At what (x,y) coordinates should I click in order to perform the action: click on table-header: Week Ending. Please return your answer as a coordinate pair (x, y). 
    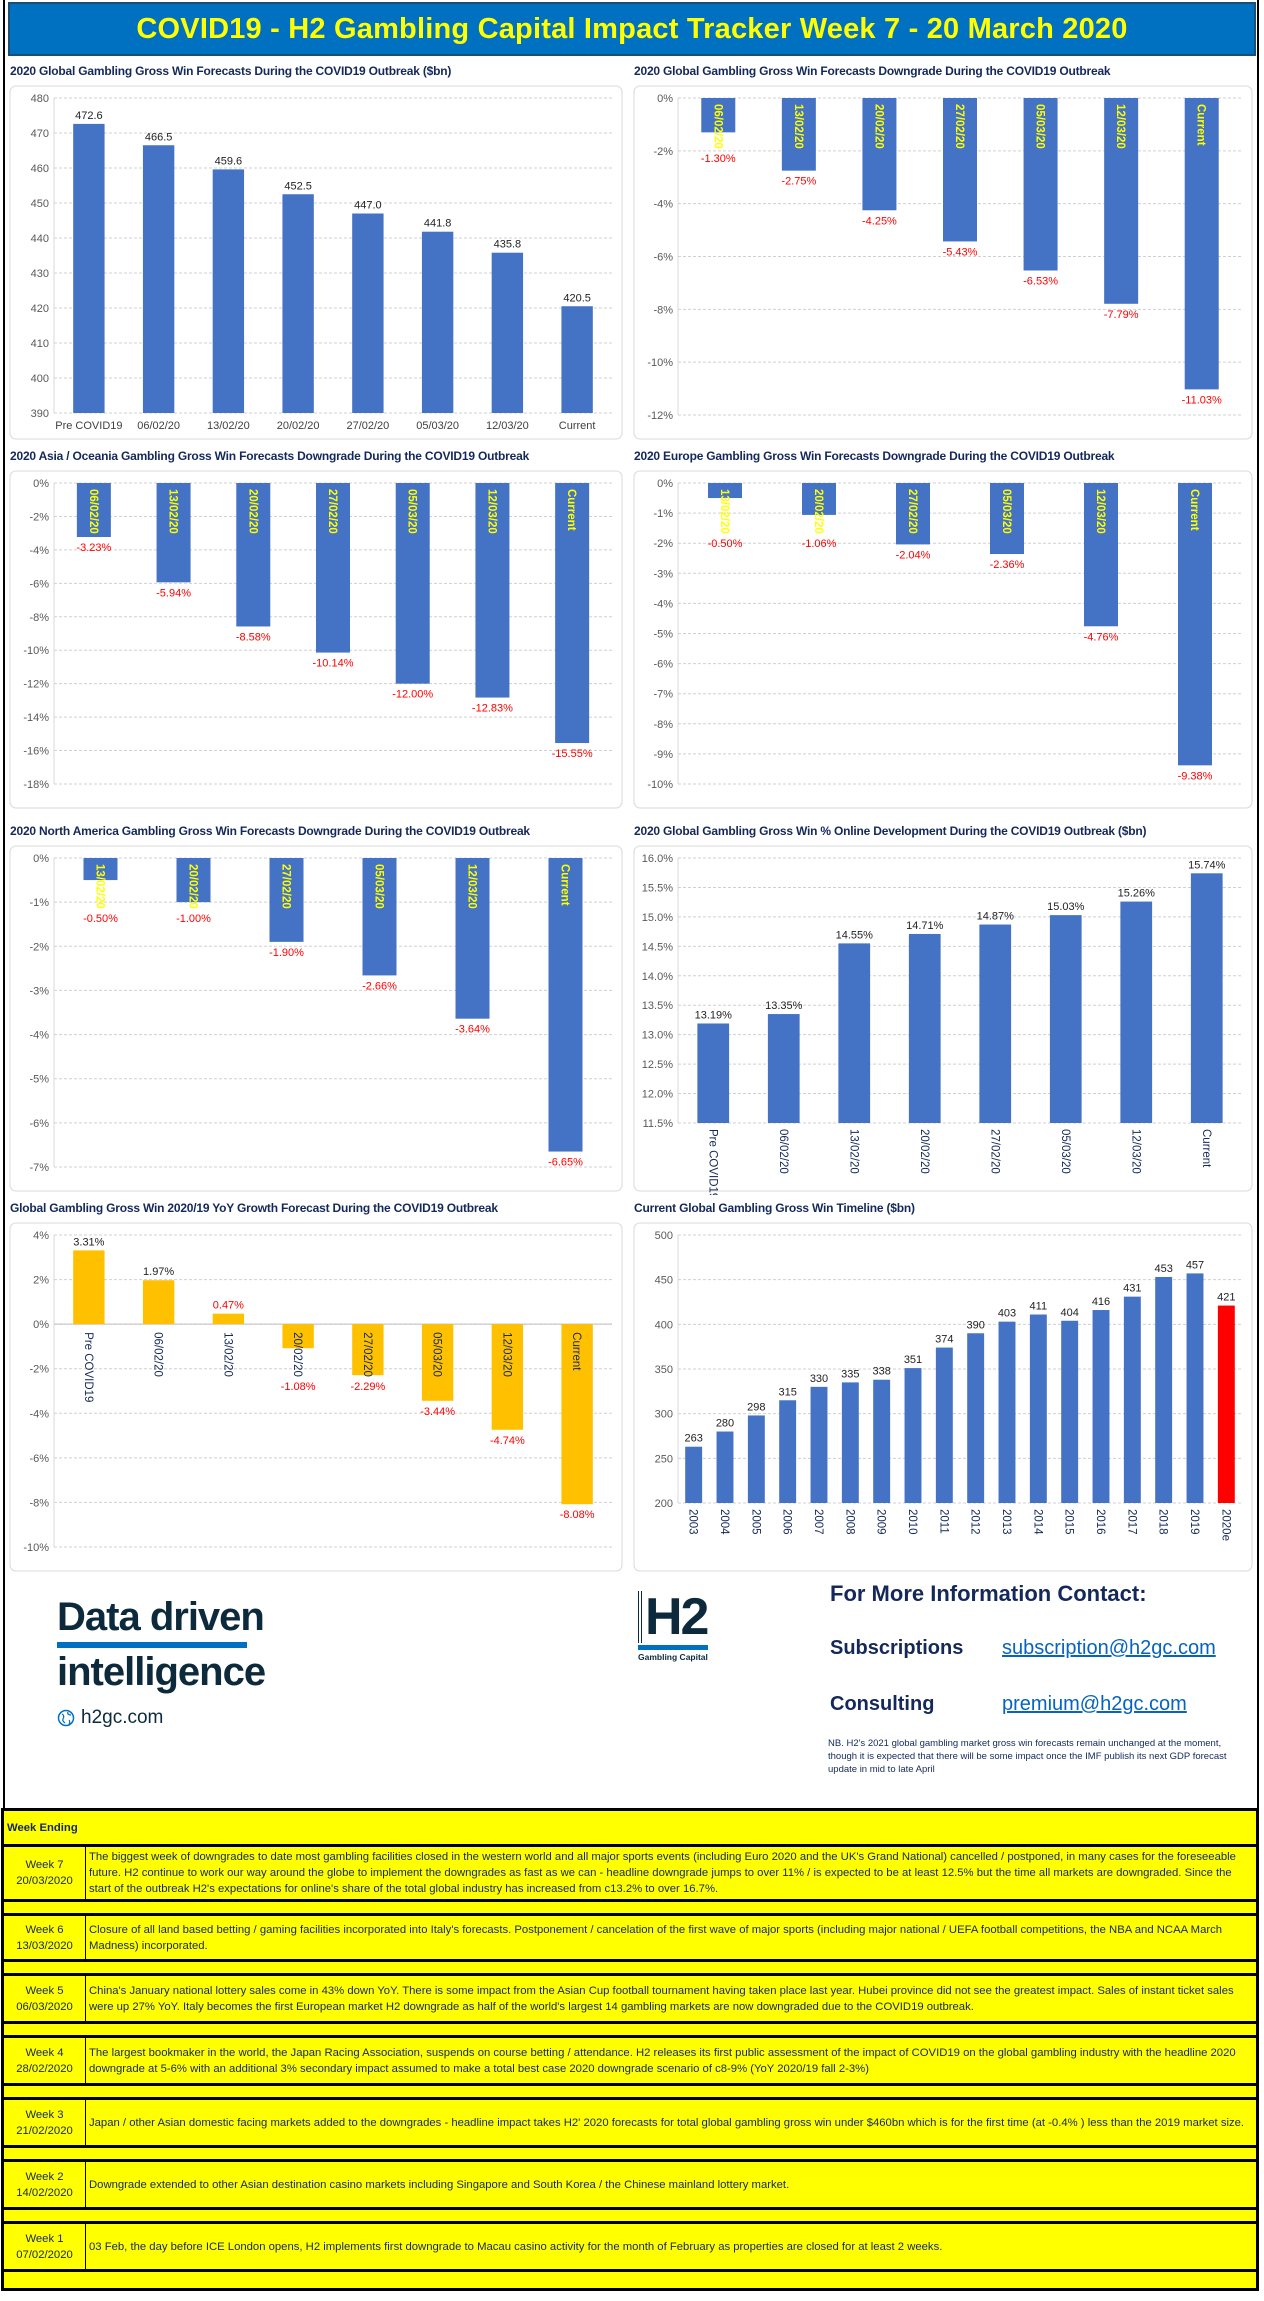
    Looking at the image, I should click on (630, 1829).